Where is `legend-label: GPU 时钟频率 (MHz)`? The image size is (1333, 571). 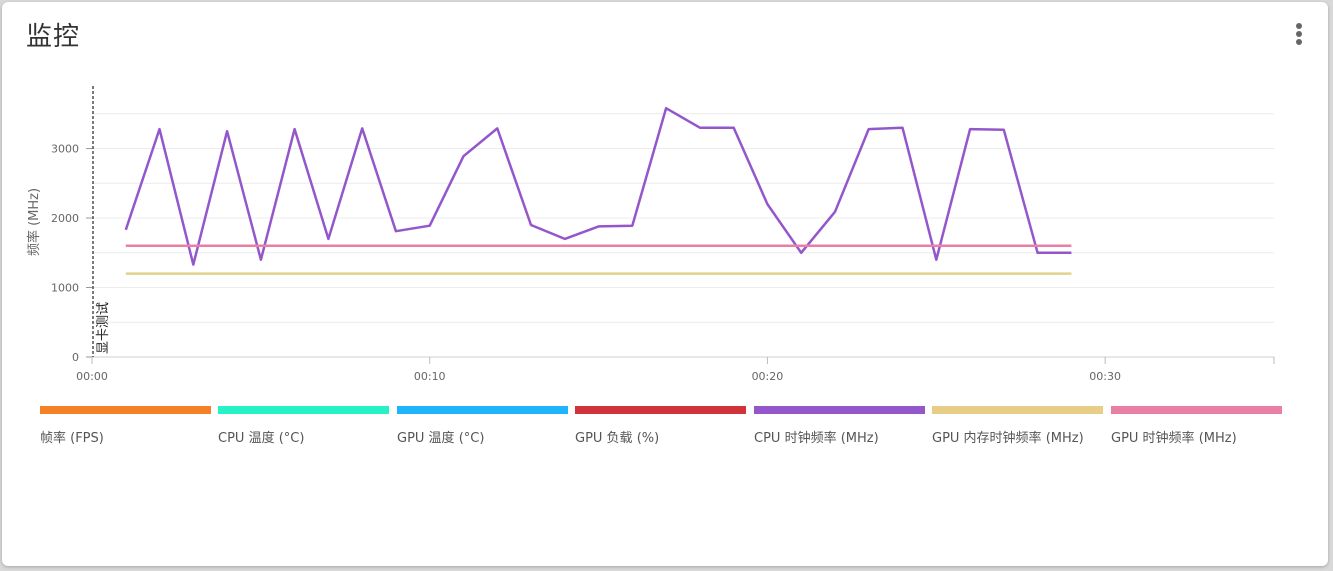 legend-label: GPU 时钟频率 (MHz) is located at coordinates (1174, 438).